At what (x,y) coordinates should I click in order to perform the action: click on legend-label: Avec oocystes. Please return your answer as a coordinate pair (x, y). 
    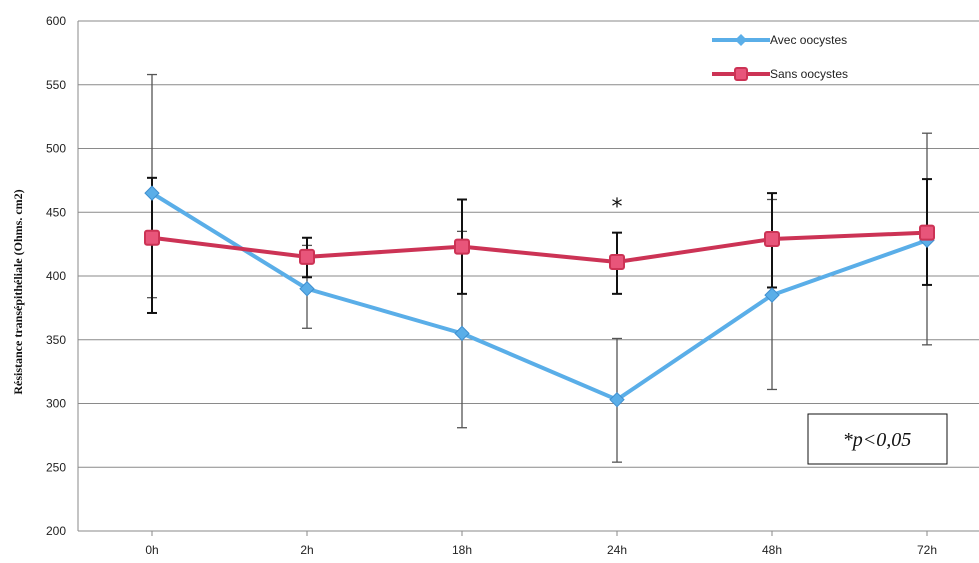
    Looking at the image, I should click on (808, 40).